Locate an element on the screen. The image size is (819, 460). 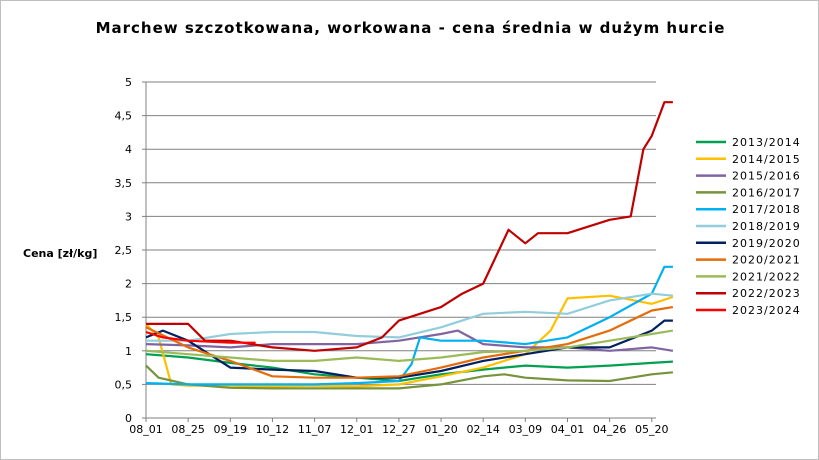
y-tick-label: 2,5 is located at coordinates (124, 250).